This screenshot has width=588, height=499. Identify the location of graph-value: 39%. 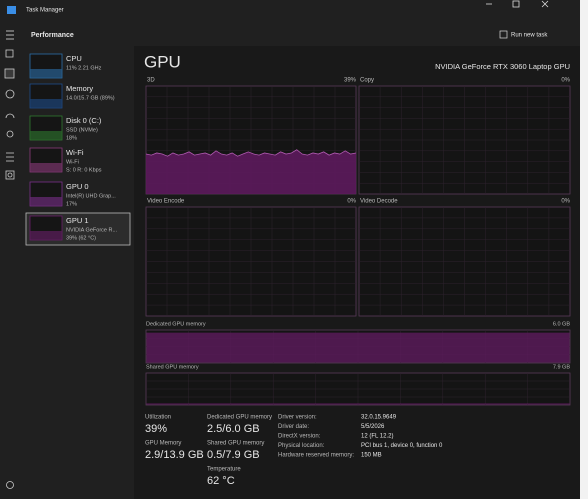
(350, 81).